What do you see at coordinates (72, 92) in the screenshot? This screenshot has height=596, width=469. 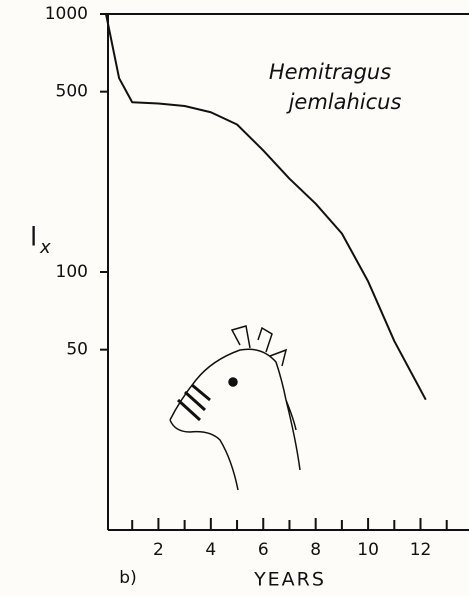 I see `y-tick-label: 500` at bounding box center [72, 92].